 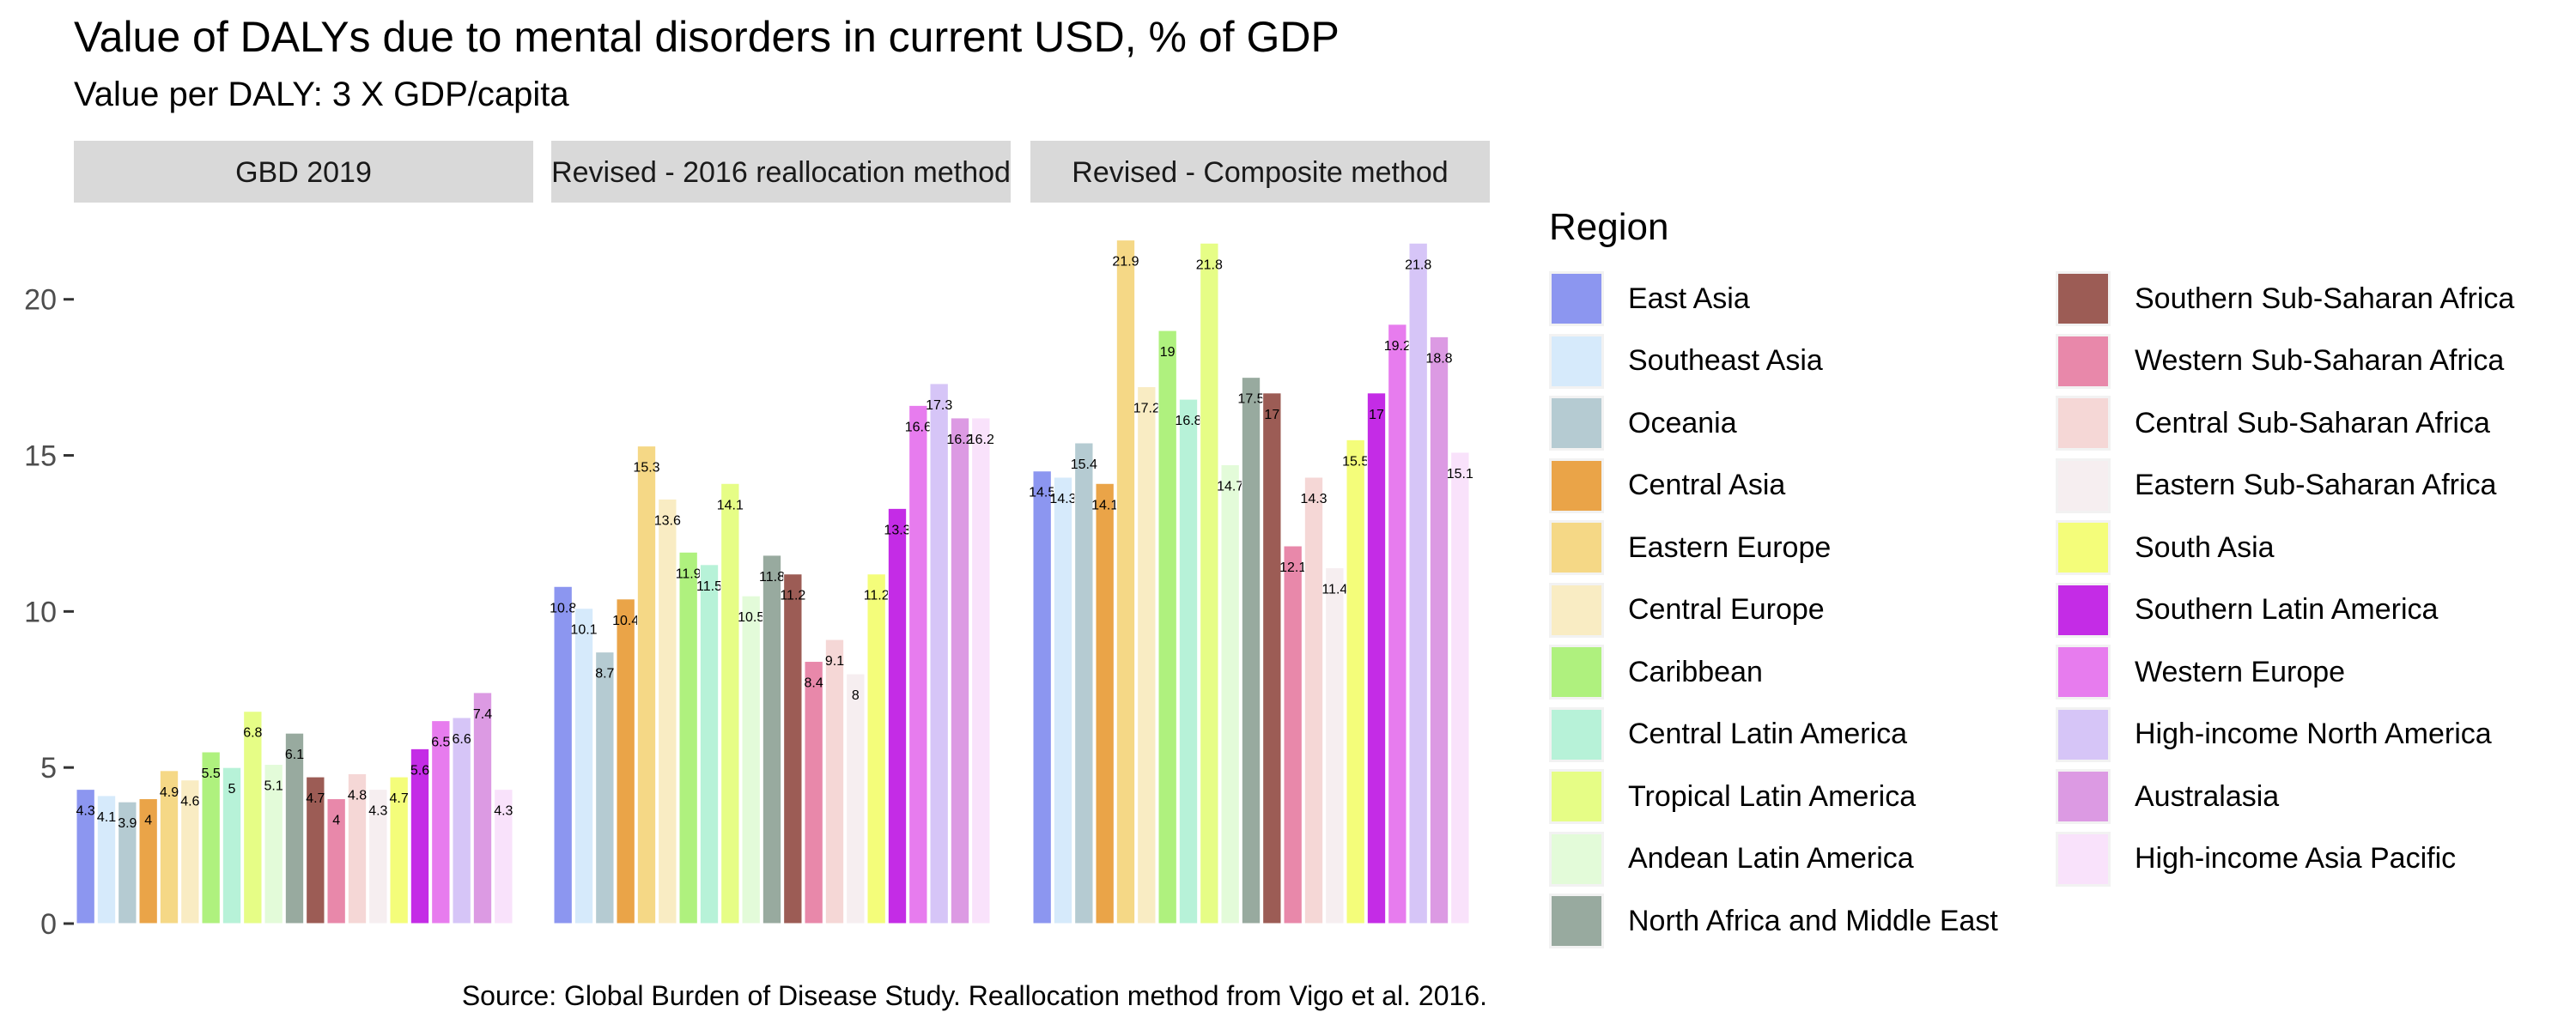 What do you see at coordinates (212, 773) in the screenshot?
I see `data-label: 5.5` at bounding box center [212, 773].